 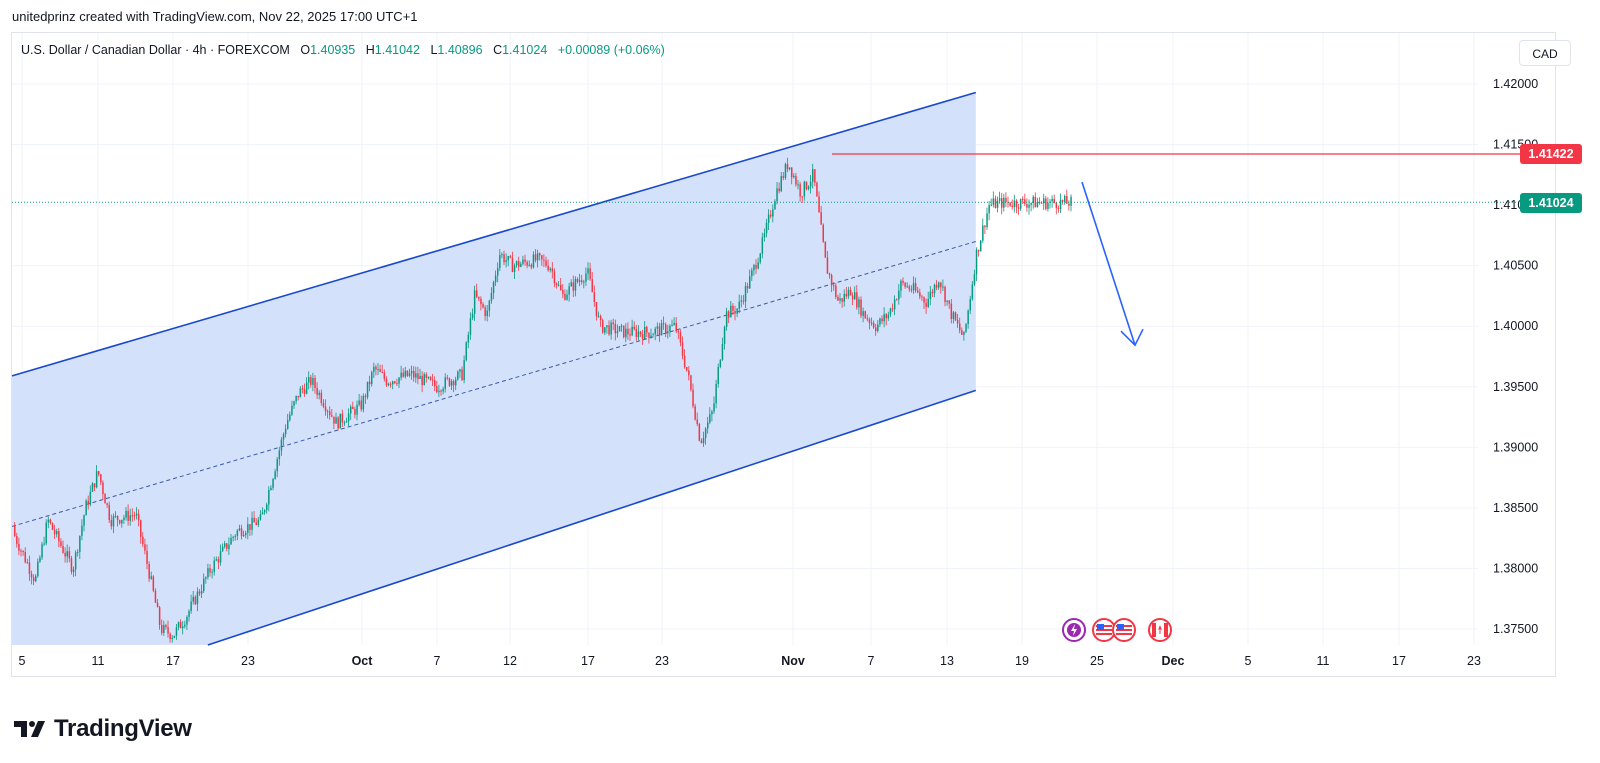 I want to click on currency-button: CAD, so click(x=1545, y=53).